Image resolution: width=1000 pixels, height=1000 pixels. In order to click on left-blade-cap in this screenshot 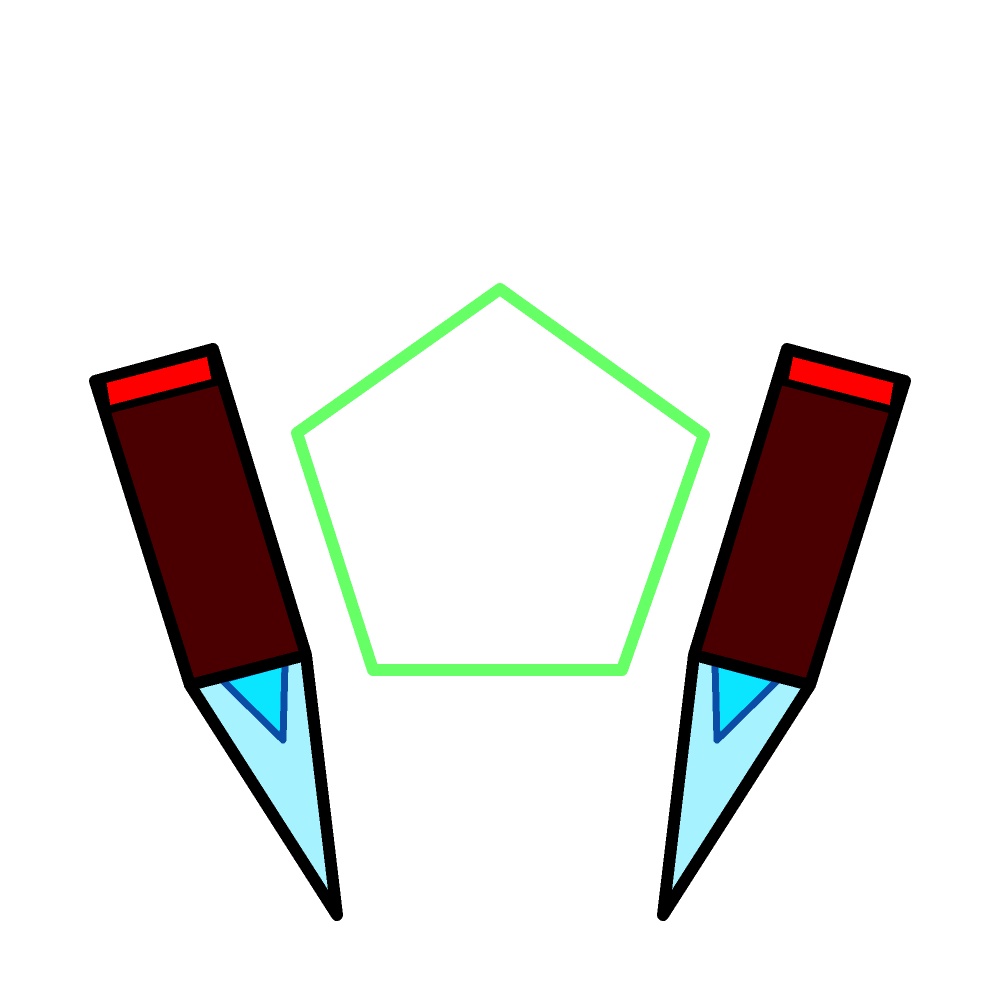, I will do `click(159, 381)`.